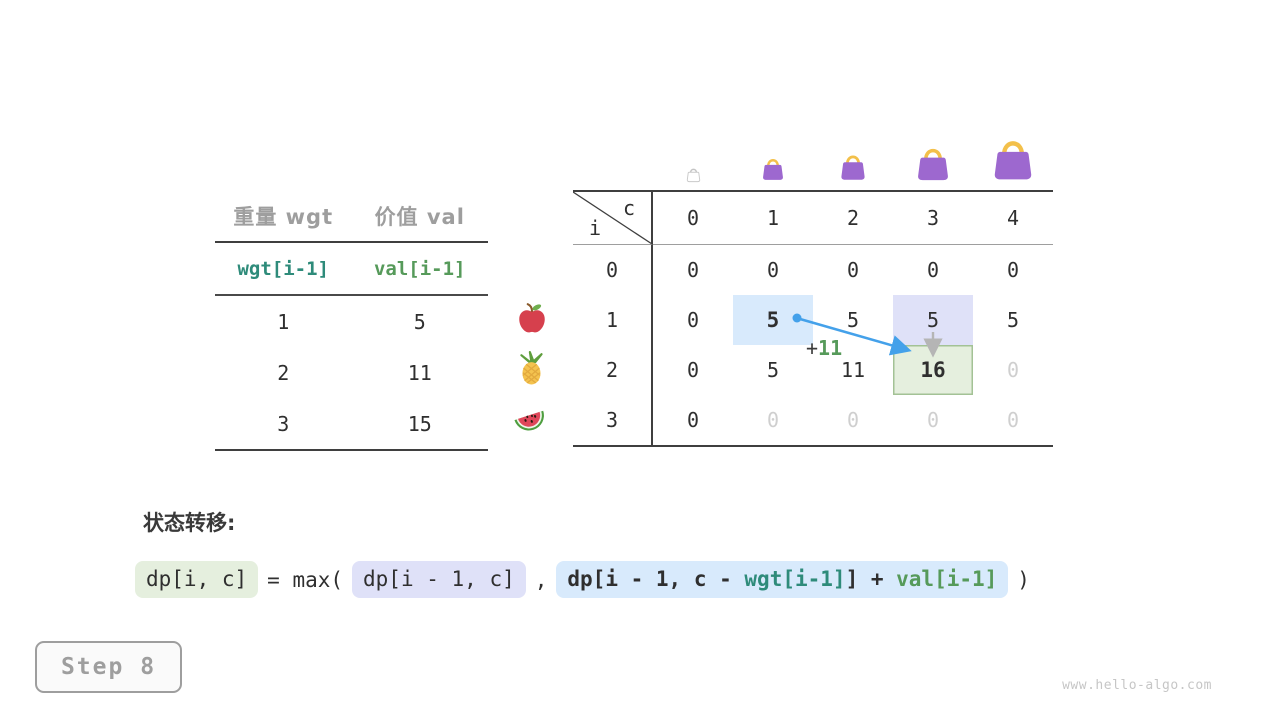 The width and height of the screenshot is (1280, 720). Describe the element at coordinates (933, 420) in the screenshot. I see `dp-cell-3-3: 0` at that location.